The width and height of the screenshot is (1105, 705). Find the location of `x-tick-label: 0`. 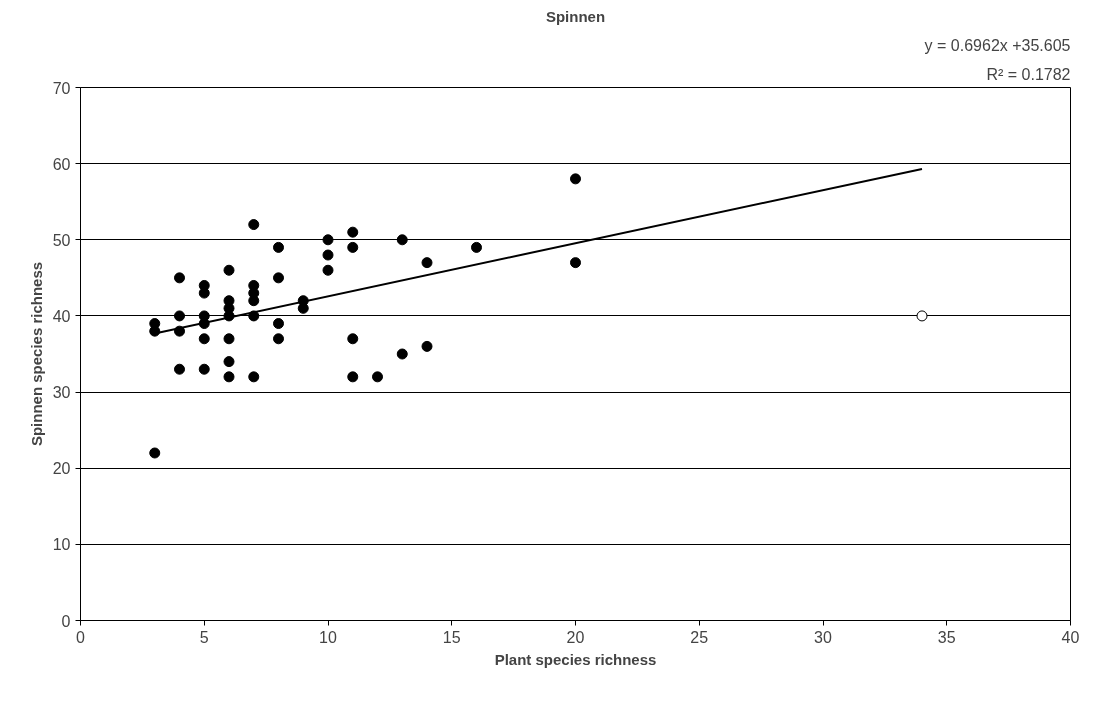

x-tick-label: 0 is located at coordinates (81, 637).